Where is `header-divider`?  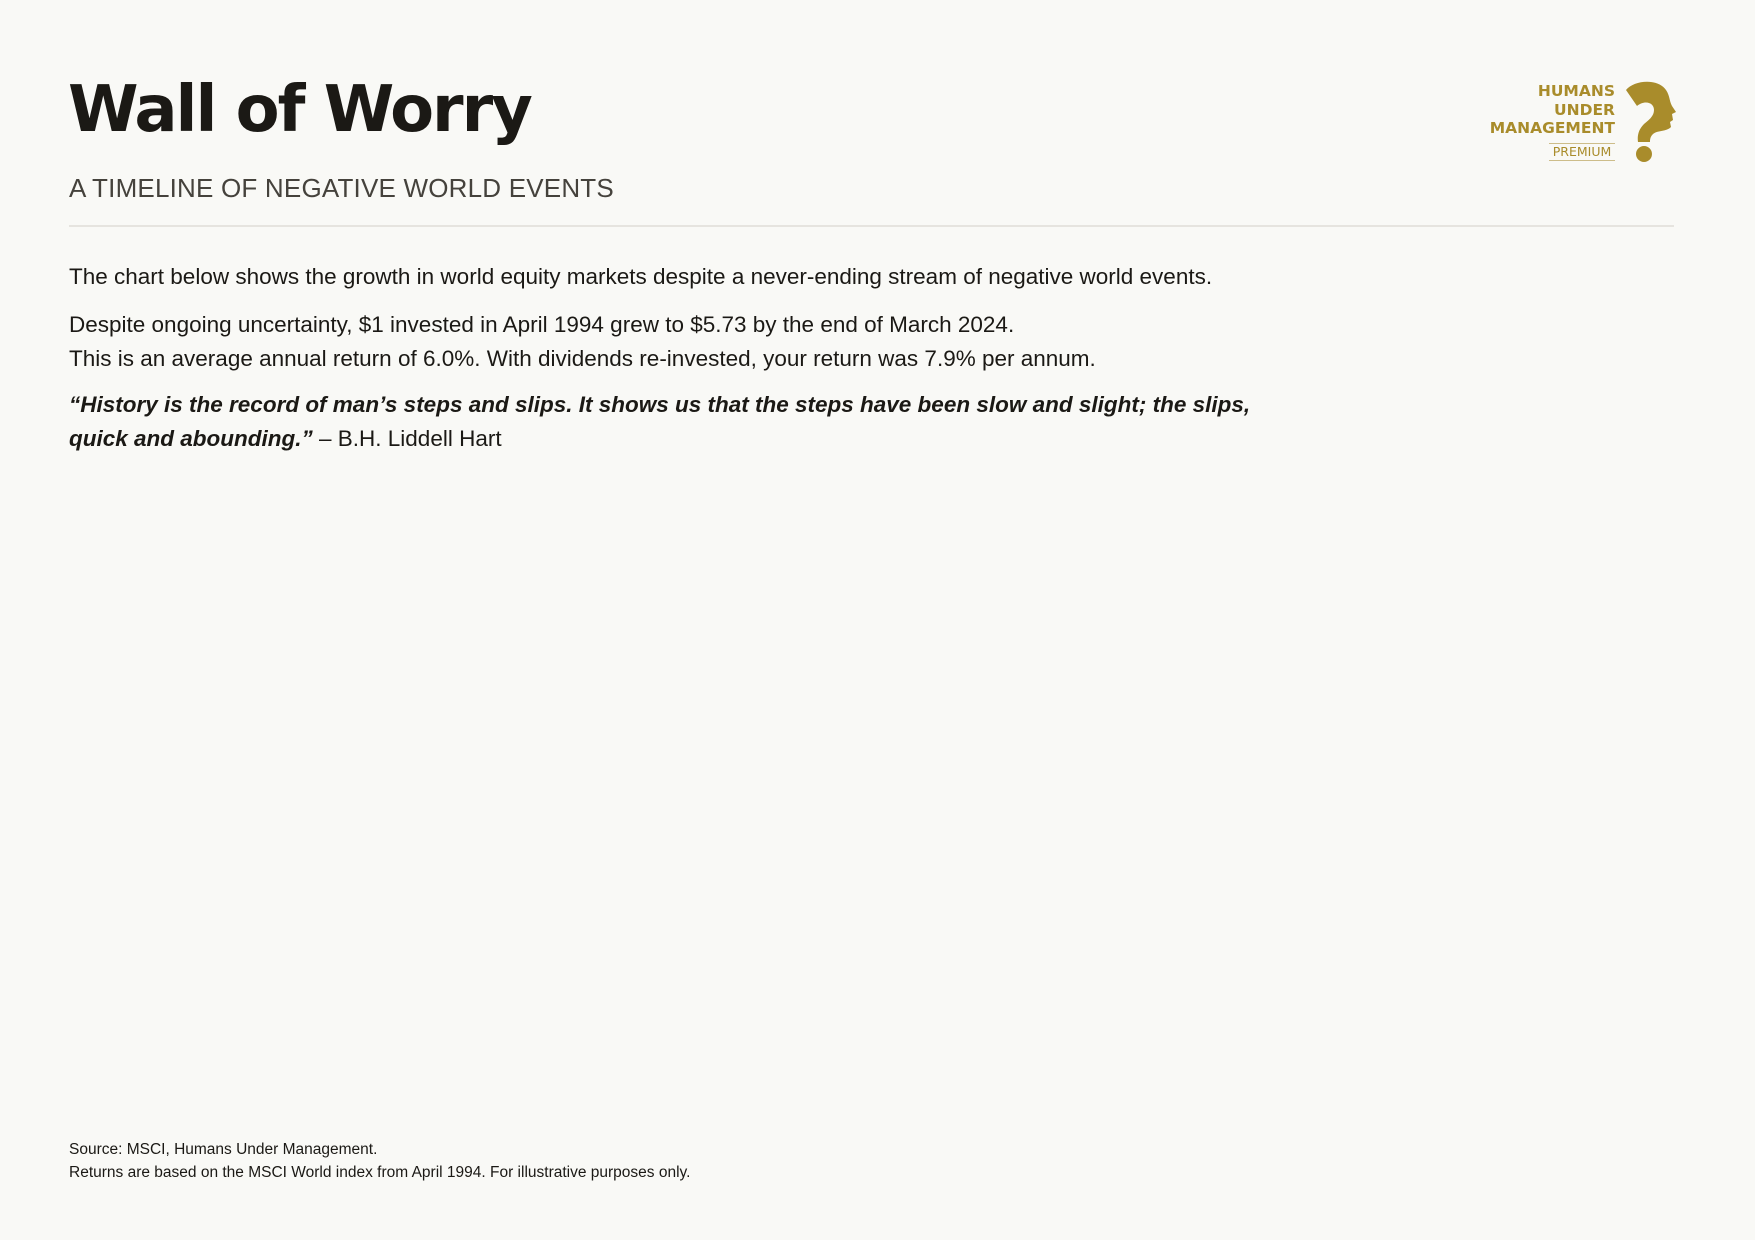 header-divider is located at coordinates (871, 226).